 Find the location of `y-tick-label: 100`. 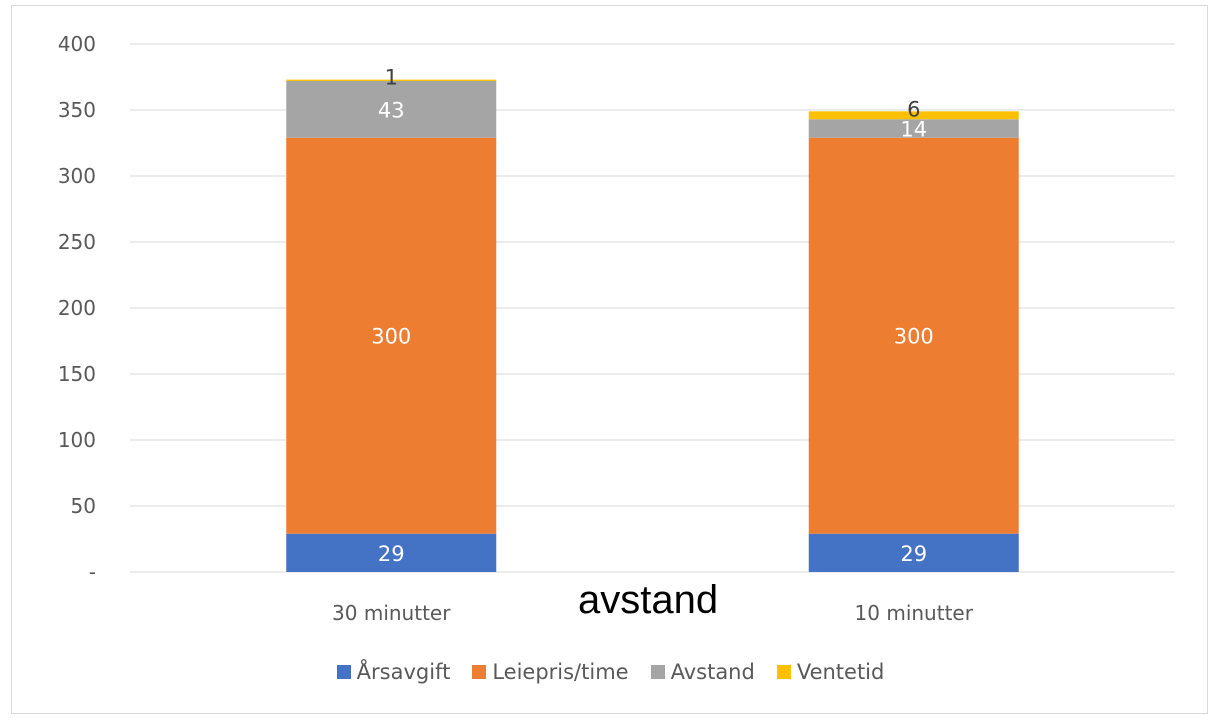

y-tick-label: 100 is located at coordinates (77, 440).